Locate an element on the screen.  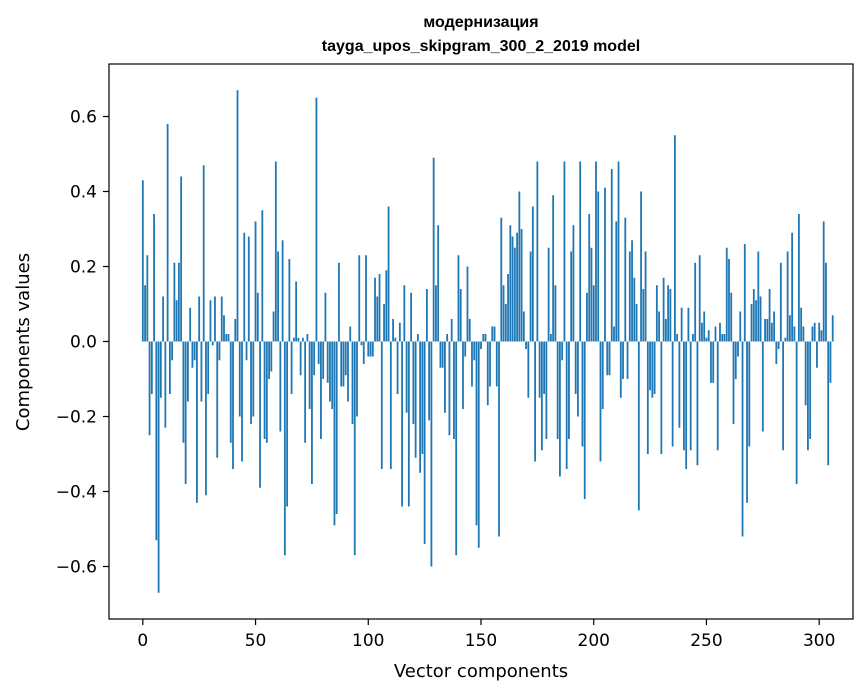
x-axis-label: Vector components is located at coordinates (481, 671).